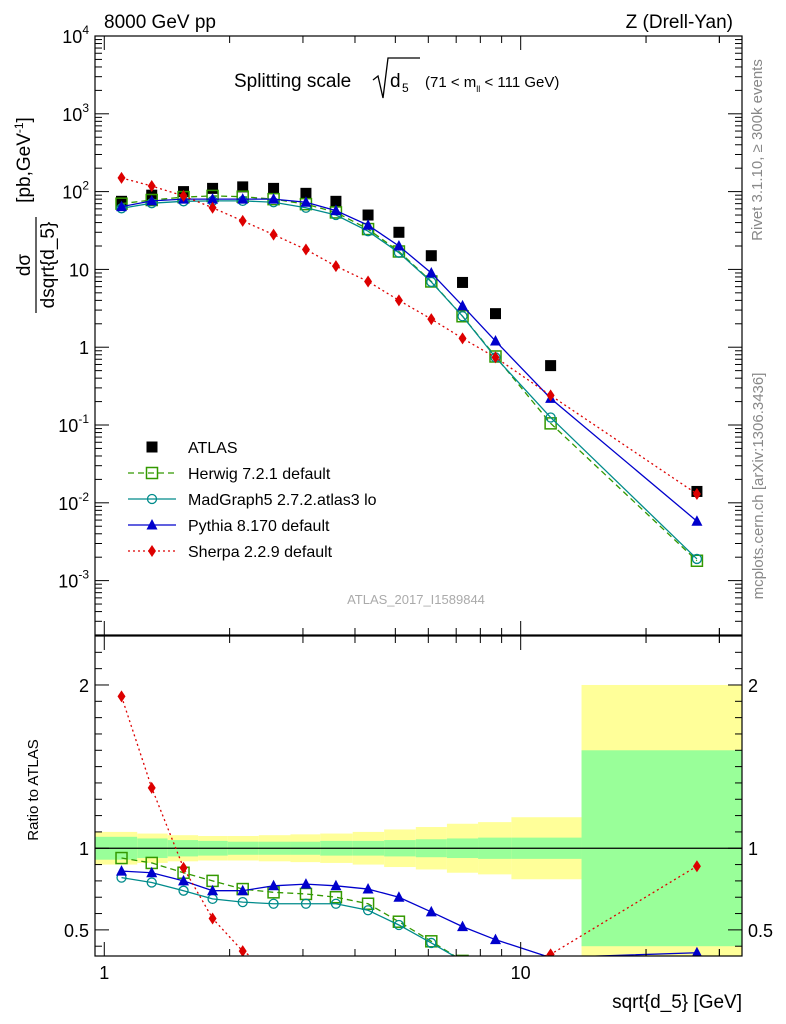 The image size is (786, 1024). What do you see at coordinates (521, 973) in the screenshot?
I see `x-tick-label: 10` at bounding box center [521, 973].